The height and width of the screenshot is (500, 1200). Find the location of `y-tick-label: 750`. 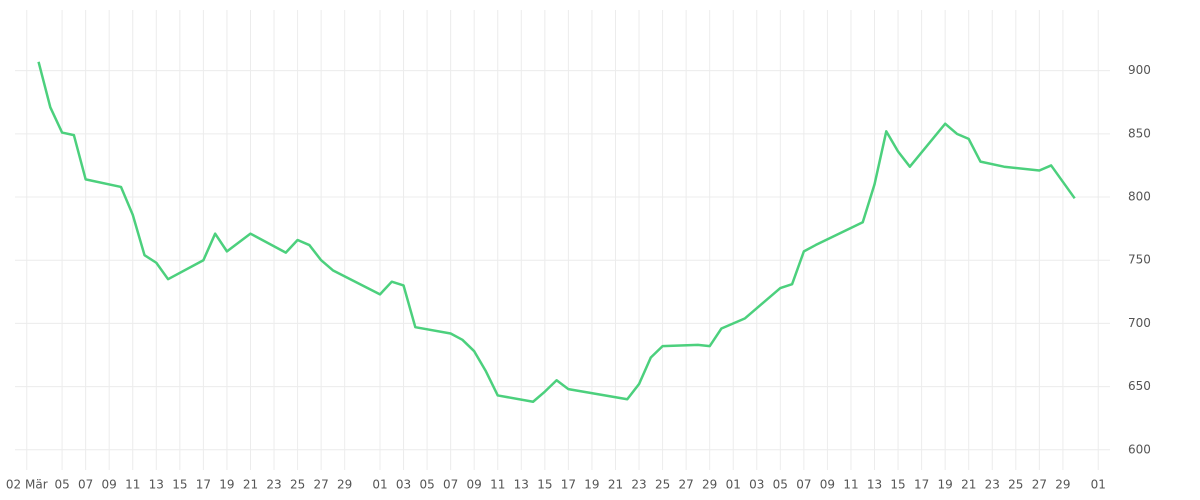

y-tick-label: 750 is located at coordinates (1139, 260).